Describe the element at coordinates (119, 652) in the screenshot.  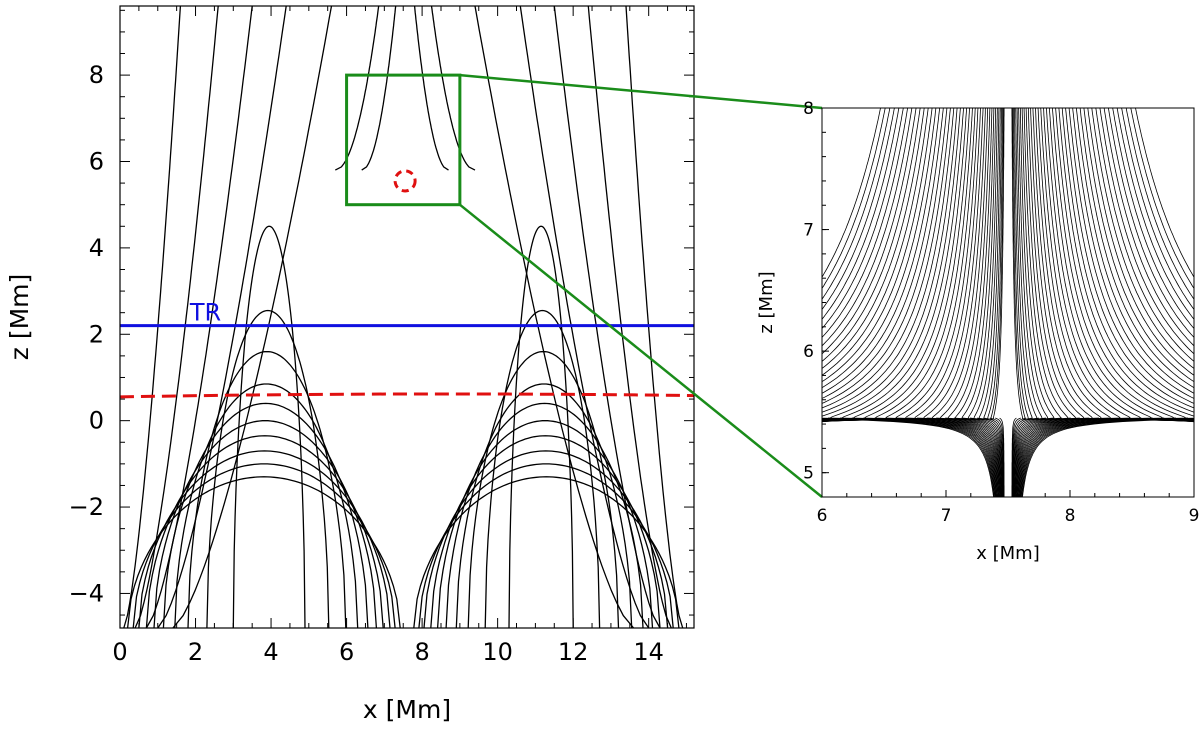
I see `x-tick-label: 0` at that location.